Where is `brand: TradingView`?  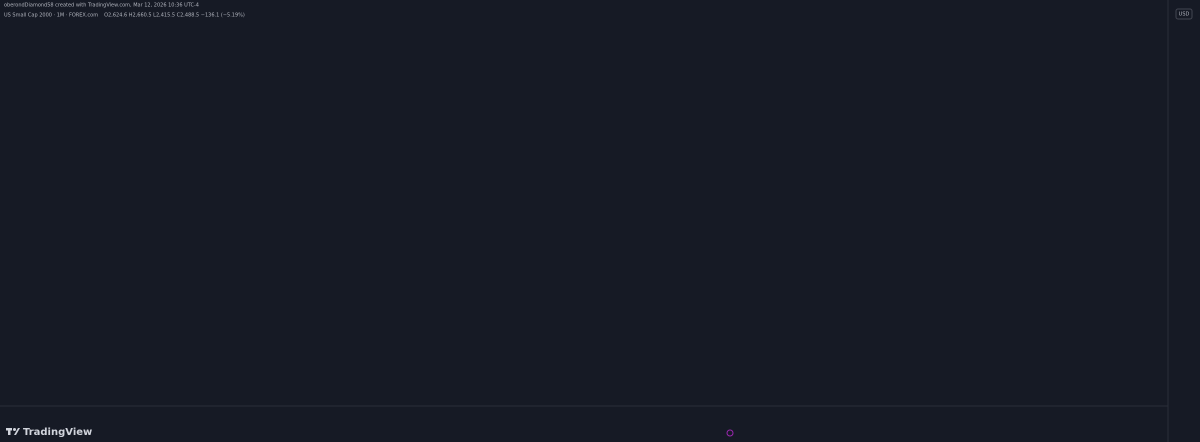
brand: TradingView is located at coordinates (57, 432).